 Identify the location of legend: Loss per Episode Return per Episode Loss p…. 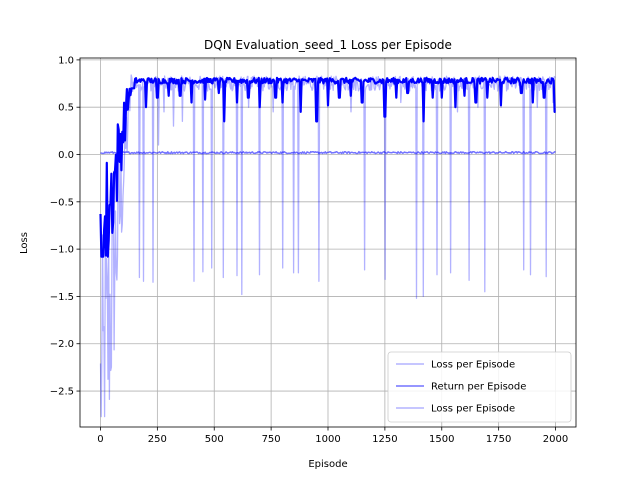
(479, 387).